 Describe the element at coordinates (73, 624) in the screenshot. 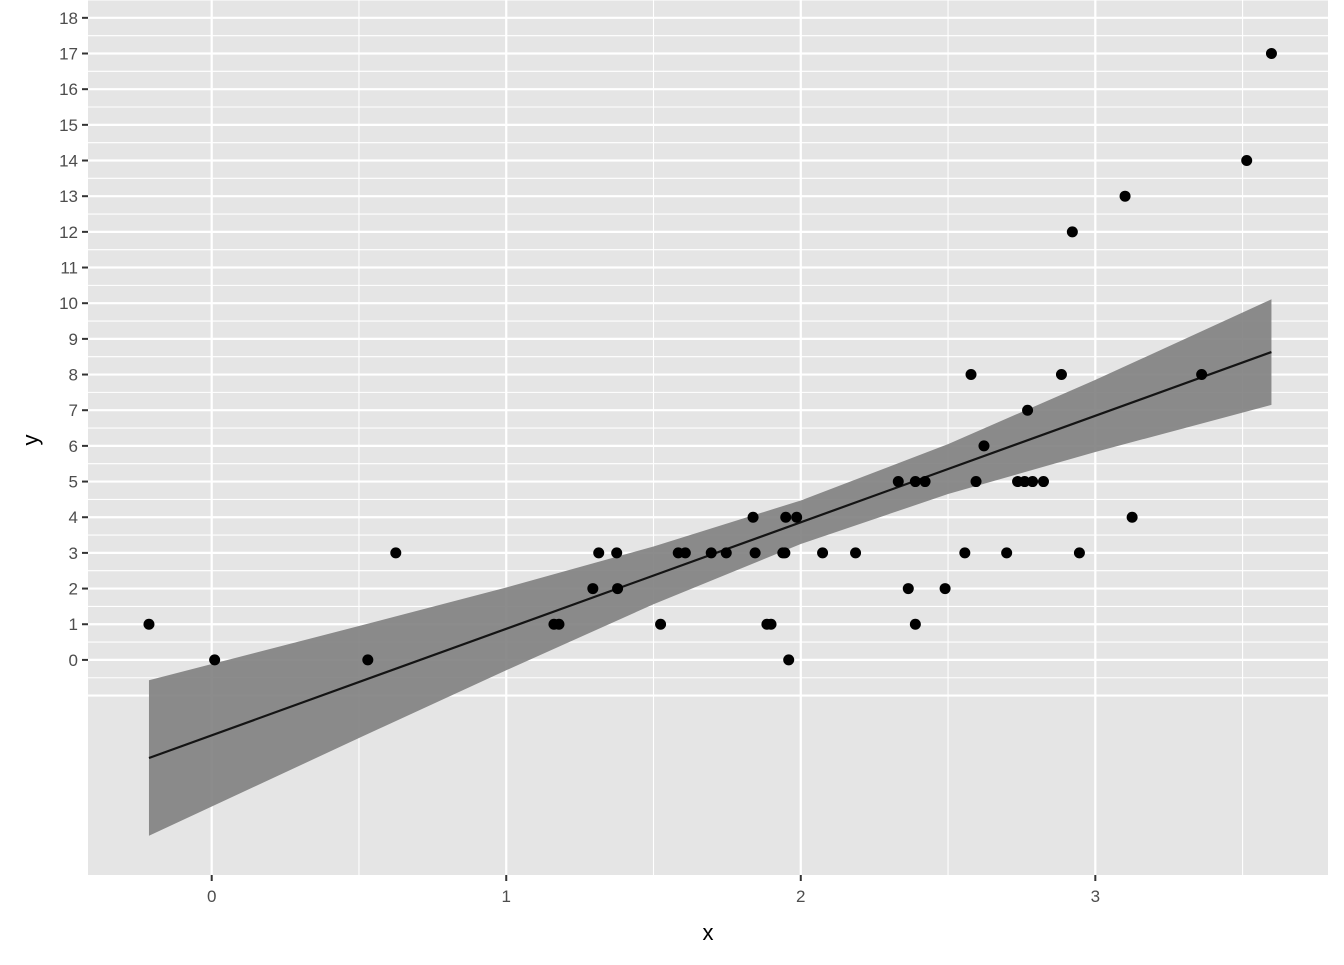

I see `y-tick-label: 1` at that location.